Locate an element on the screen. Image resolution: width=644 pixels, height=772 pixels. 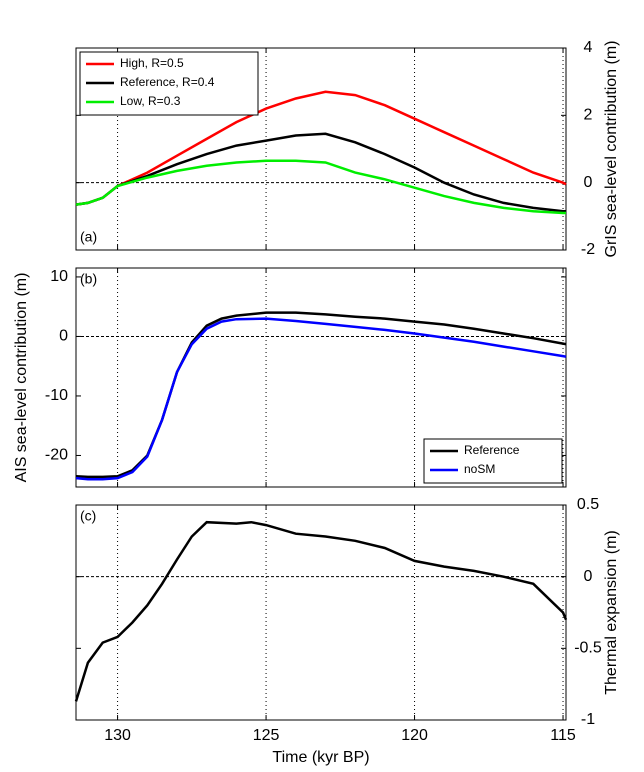
panel-label: (b) is located at coordinates (88, 279).